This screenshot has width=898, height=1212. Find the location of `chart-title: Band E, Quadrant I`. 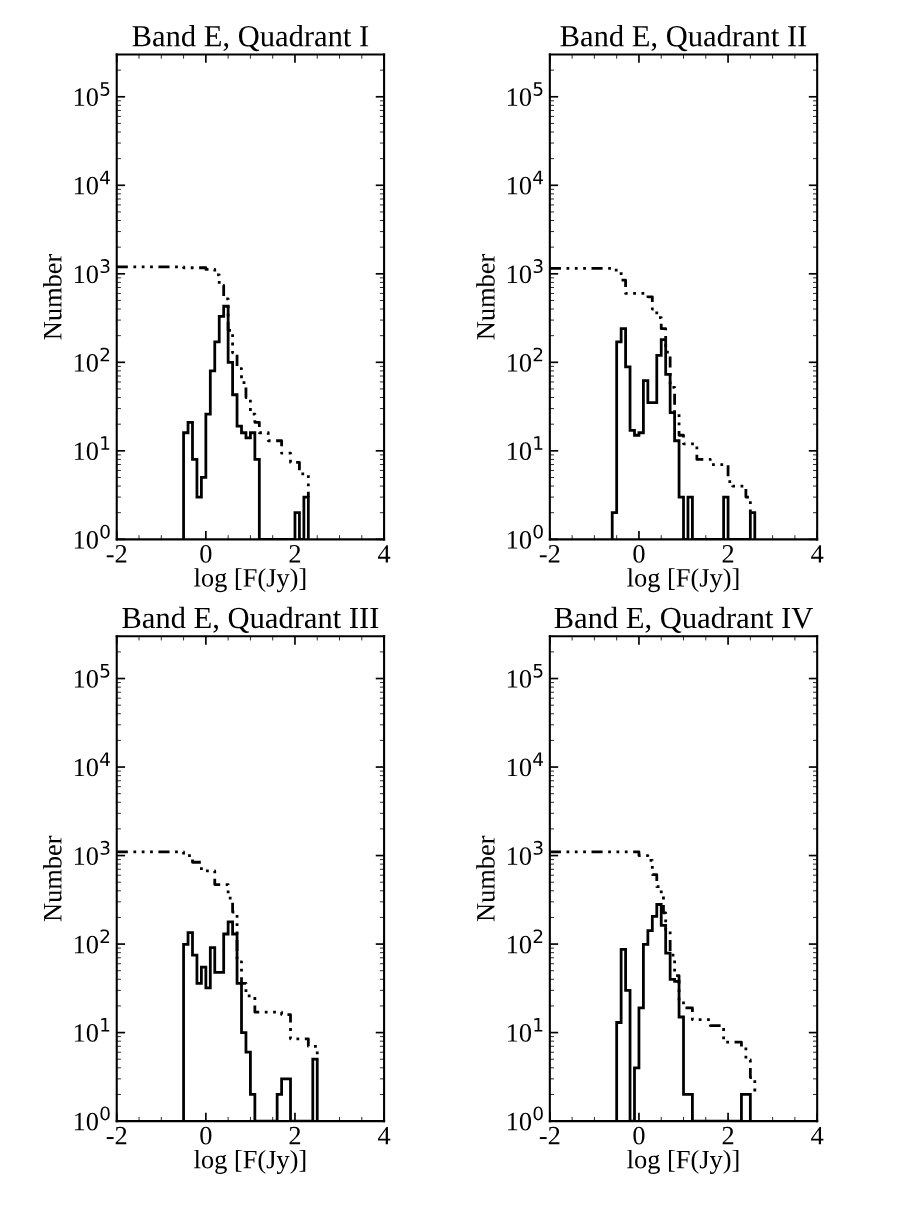

chart-title: Band E, Quadrant I is located at coordinates (250, 38).